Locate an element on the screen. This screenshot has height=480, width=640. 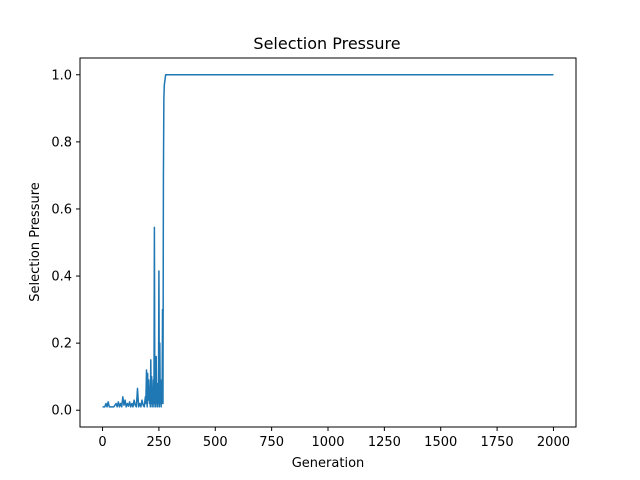
y-tick-label: 0.8 is located at coordinates (61, 142).